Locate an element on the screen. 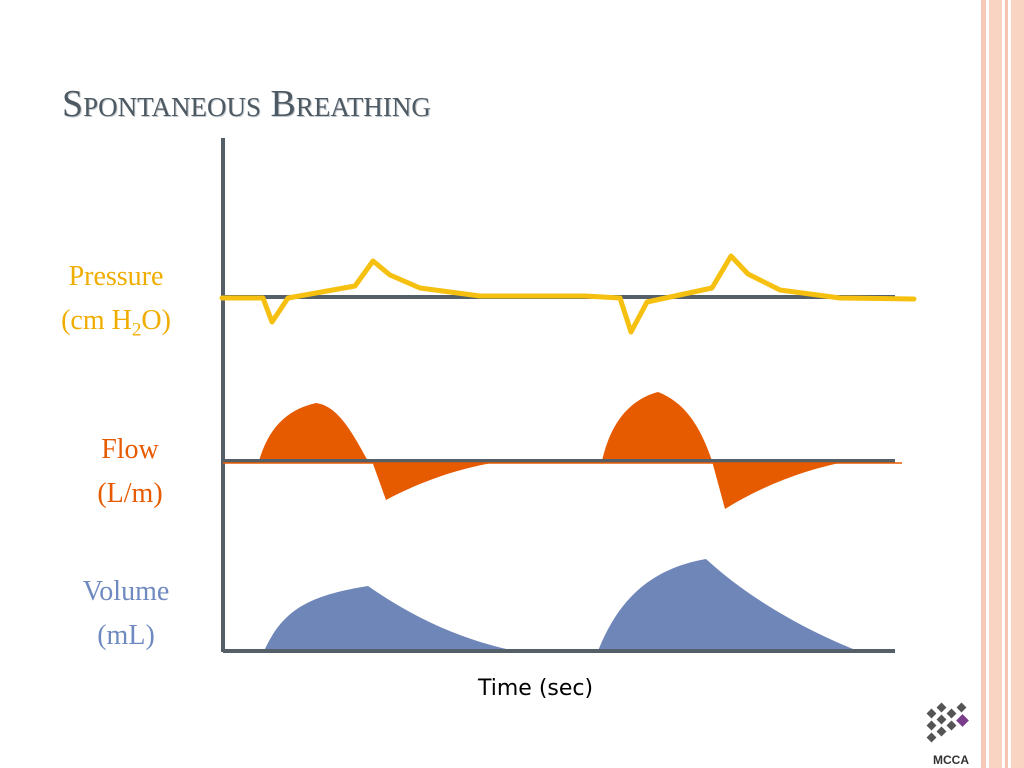 The image size is (1024, 768). pressure-label-line2: (cm H2O) is located at coordinates (116, 326).